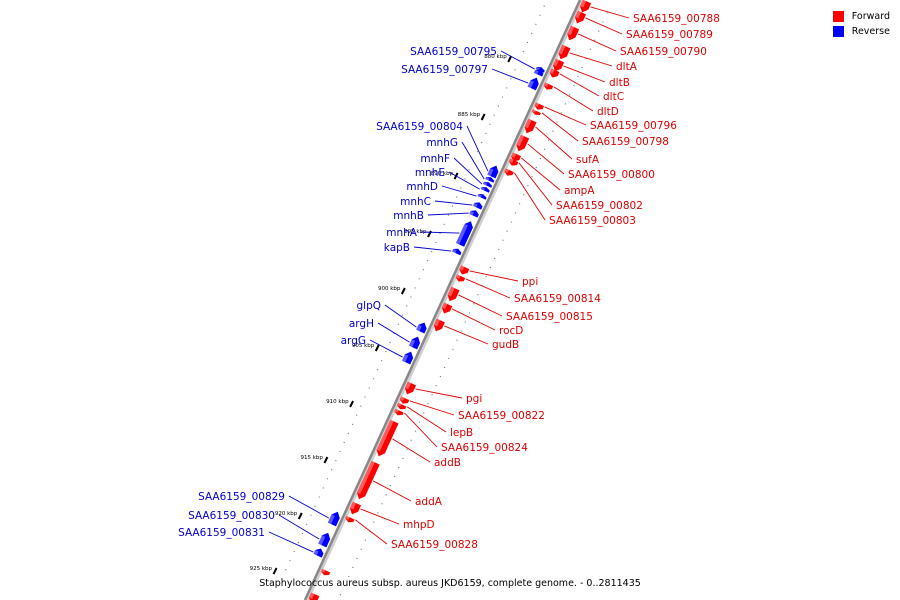 The height and width of the screenshot is (600, 900). What do you see at coordinates (411, 450) in the screenshot?
I see `label-addB-leader` at bounding box center [411, 450].